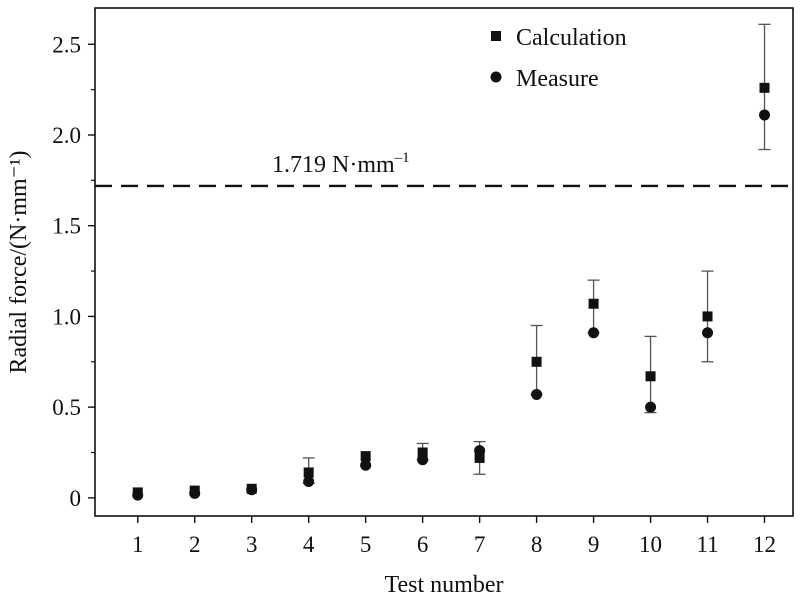 Image resolution: width=805 pixels, height=598 pixels. Describe the element at coordinates (252, 544) in the screenshot. I see `x-tick-label: 3` at that location.